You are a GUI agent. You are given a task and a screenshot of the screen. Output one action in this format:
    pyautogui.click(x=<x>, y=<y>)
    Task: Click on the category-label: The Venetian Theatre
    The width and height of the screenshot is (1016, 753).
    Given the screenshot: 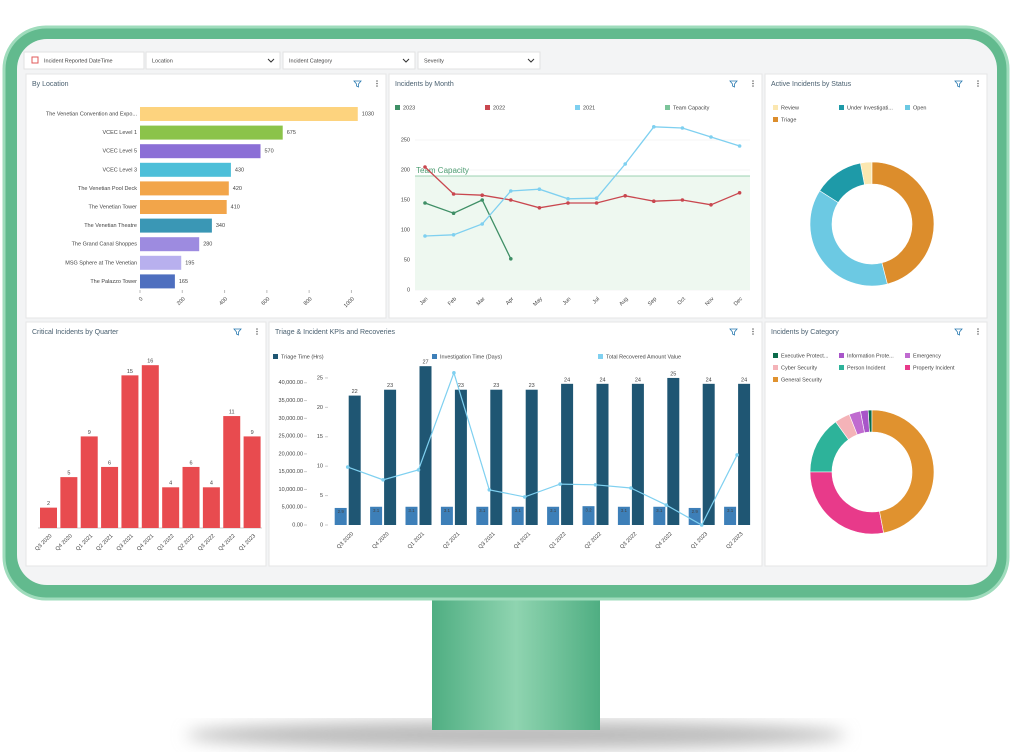 What is the action you would take?
    pyautogui.click(x=110, y=226)
    